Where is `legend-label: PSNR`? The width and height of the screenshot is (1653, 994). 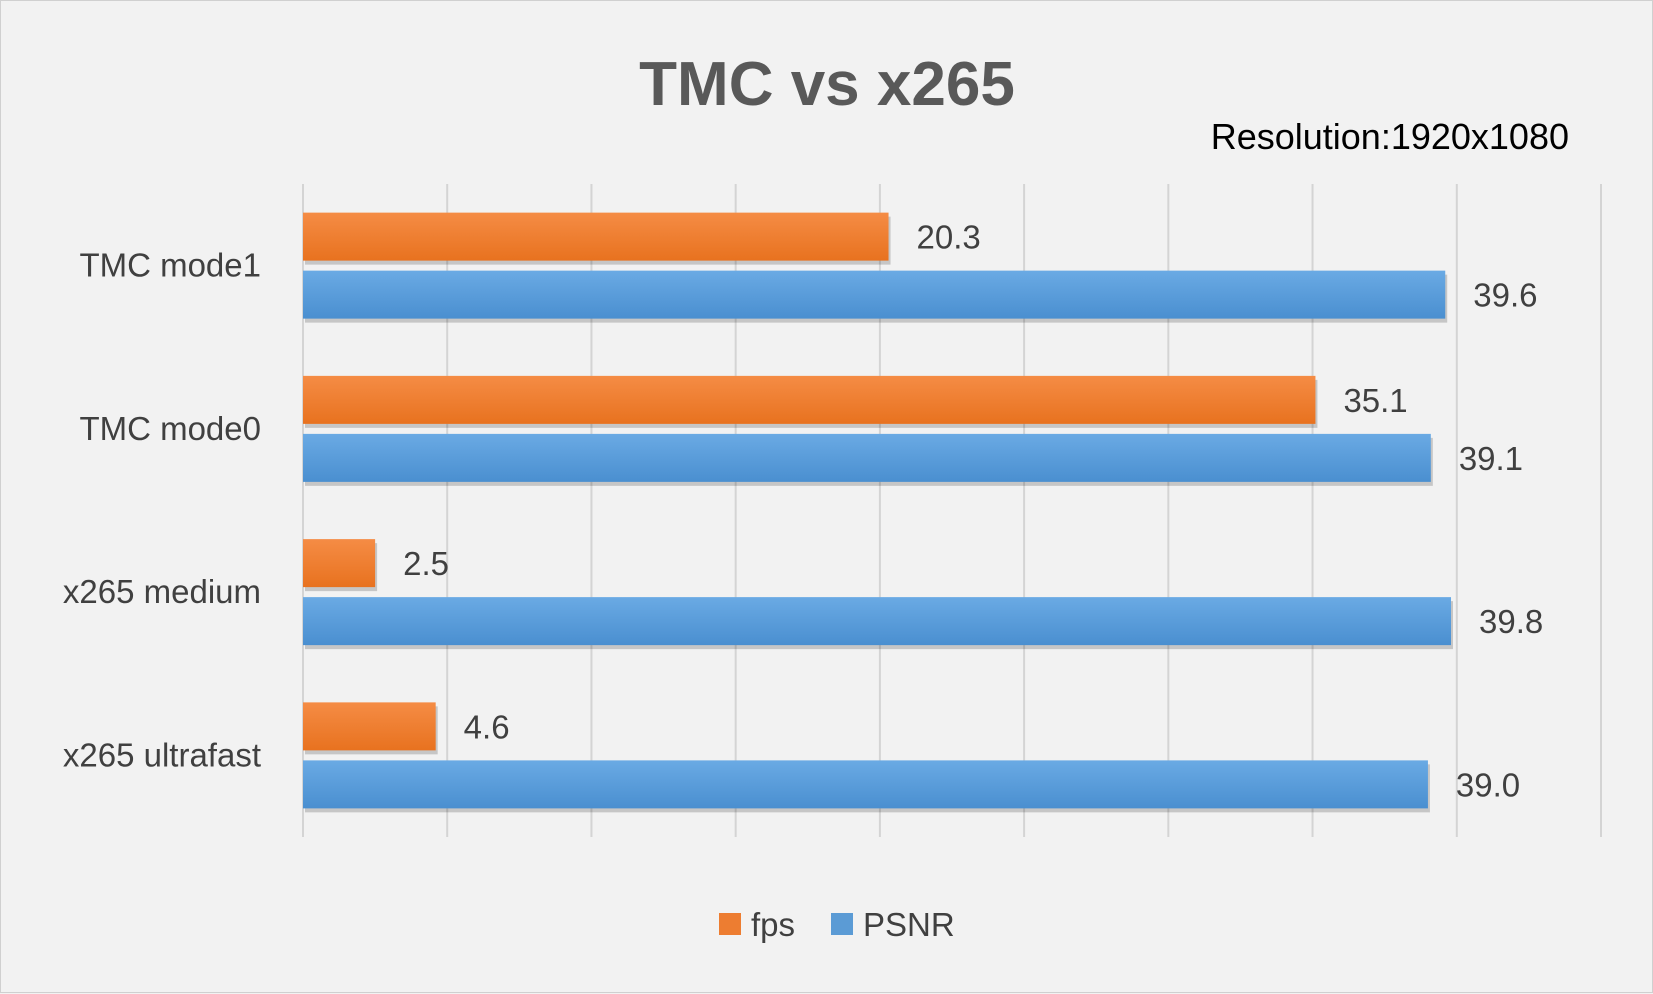
legend-label: PSNR is located at coordinates (909, 924).